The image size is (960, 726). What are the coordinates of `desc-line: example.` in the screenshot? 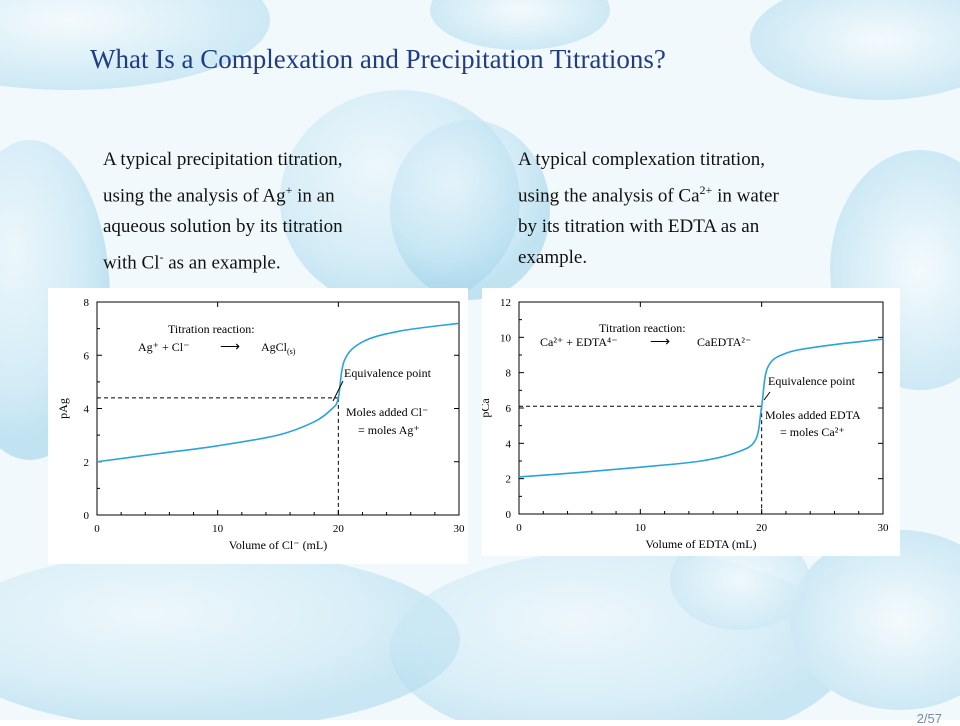 It's located at (553, 258).